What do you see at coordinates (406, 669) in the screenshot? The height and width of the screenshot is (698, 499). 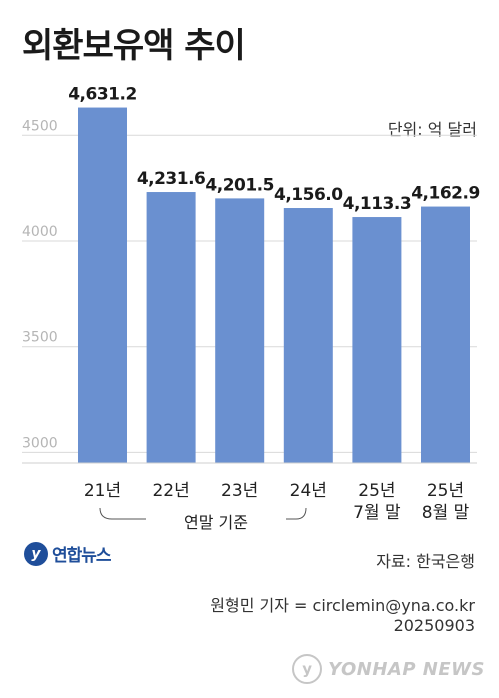 I see `watermark-text: YONHAP NEWS` at bounding box center [406, 669].